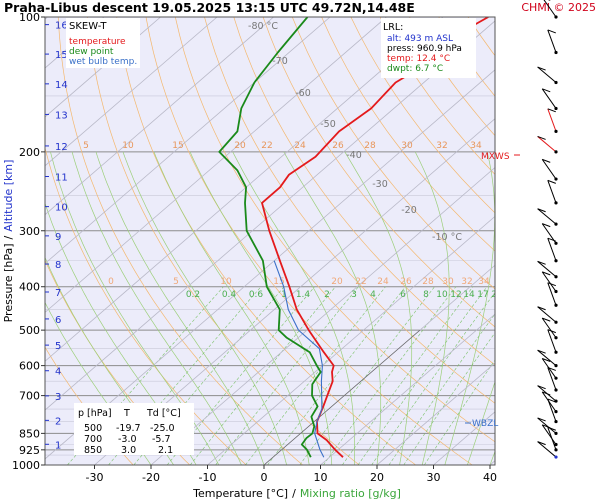 The image size is (600, 500). What do you see at coordinates (406, 282) in the screenshot?
I see `theta-label: 26` at bounding box center [406, 282].